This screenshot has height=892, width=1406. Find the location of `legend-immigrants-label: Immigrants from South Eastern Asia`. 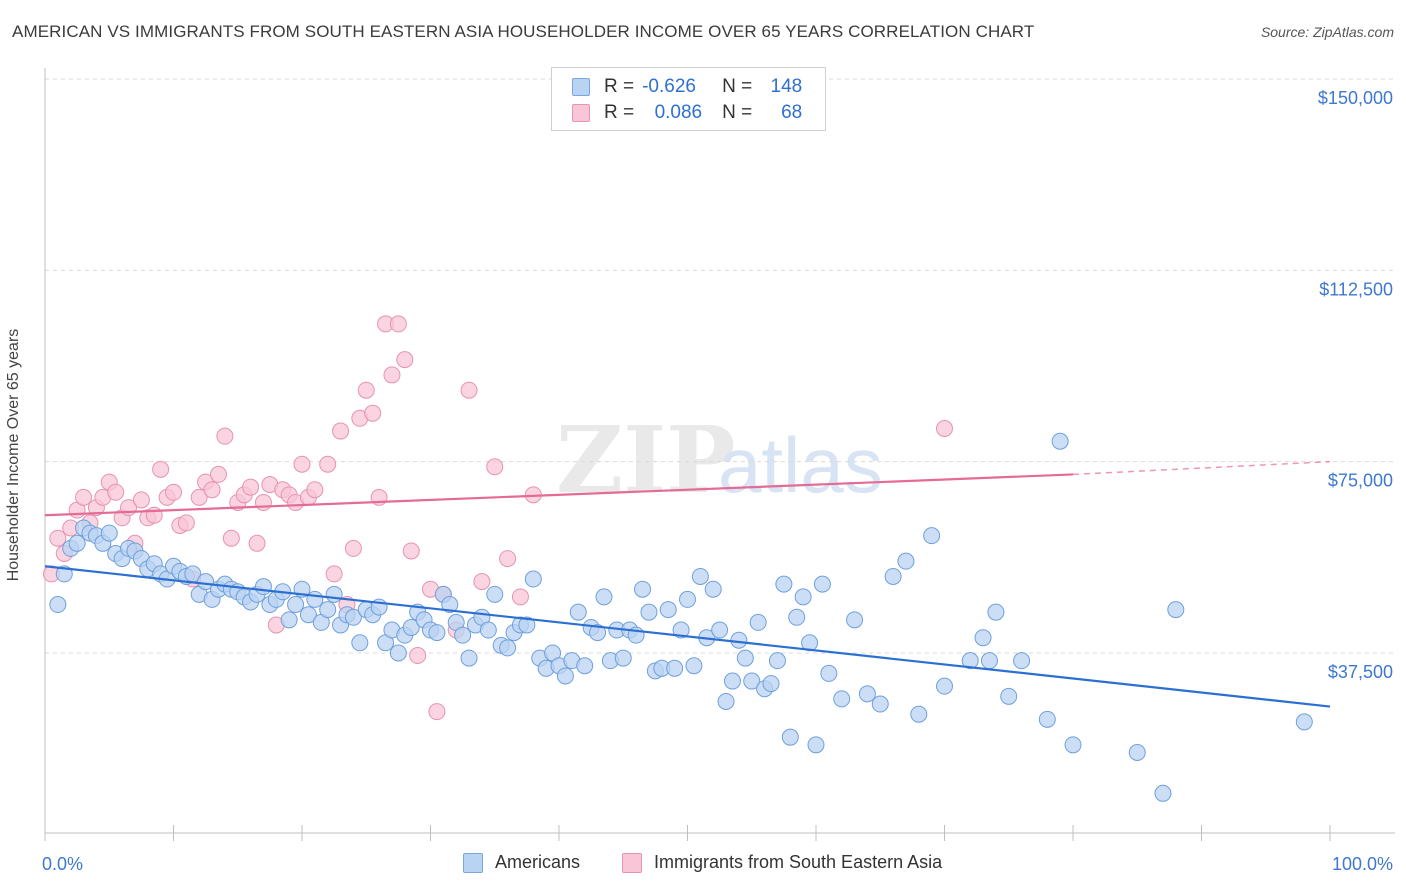

legend-immigrants-label: Immigrants from South Eastern Asia is located at coordinates (798, 862).